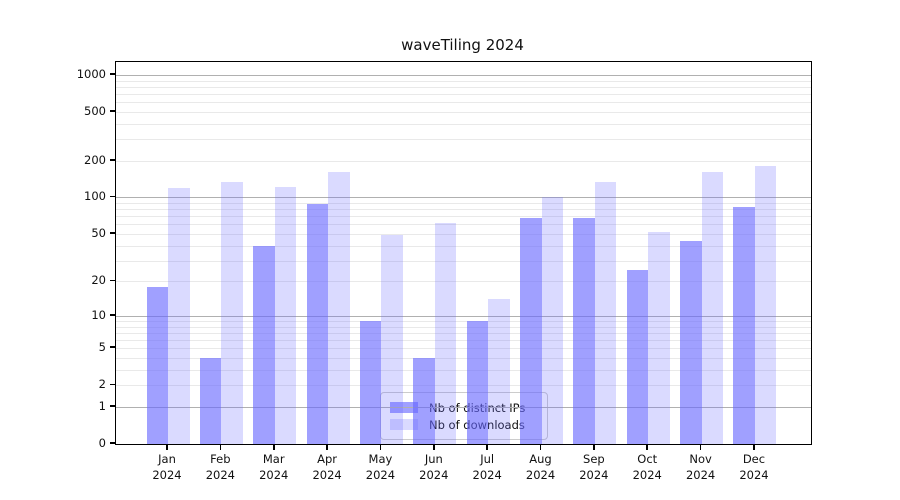 This screenshot has height=500, width=900. What do you see at coordinates (605, 312) in the screenshot?
I see `bar-nb-of-downloads-sep` at bounding box center [605, 312].